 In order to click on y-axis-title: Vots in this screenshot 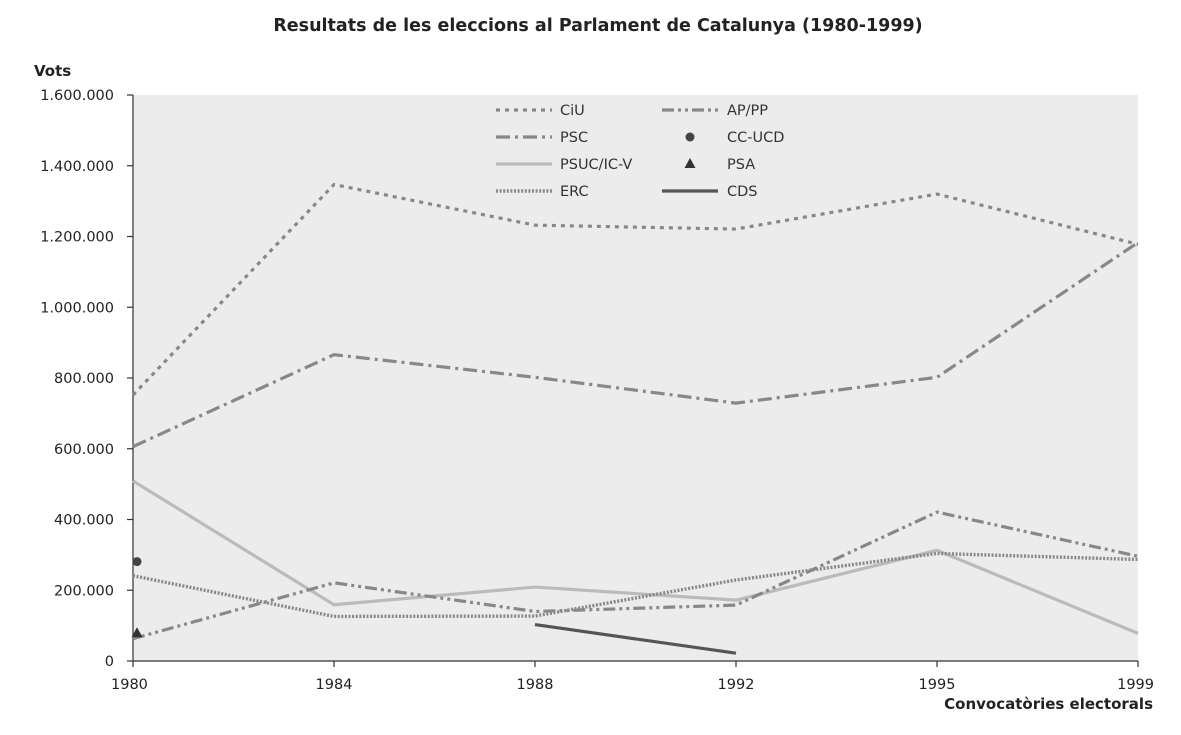, I will do `click(52, 71)`.